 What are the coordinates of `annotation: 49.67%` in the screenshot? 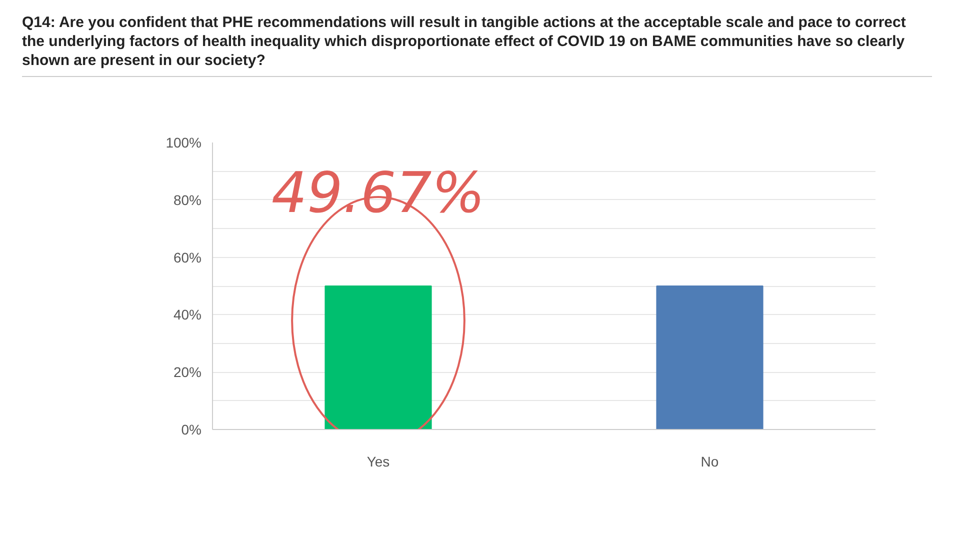 It's located at (378, 193).